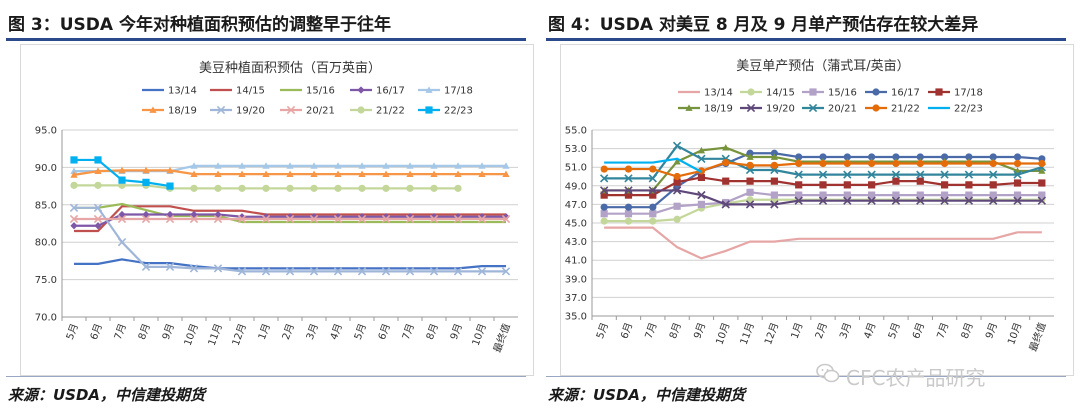 This screenshot has width=1080, height=419. What do you see at coordinates (576, 261) in the screenshot?
I see `y-tick-label: 41.0` at bounding box center [576, 261].